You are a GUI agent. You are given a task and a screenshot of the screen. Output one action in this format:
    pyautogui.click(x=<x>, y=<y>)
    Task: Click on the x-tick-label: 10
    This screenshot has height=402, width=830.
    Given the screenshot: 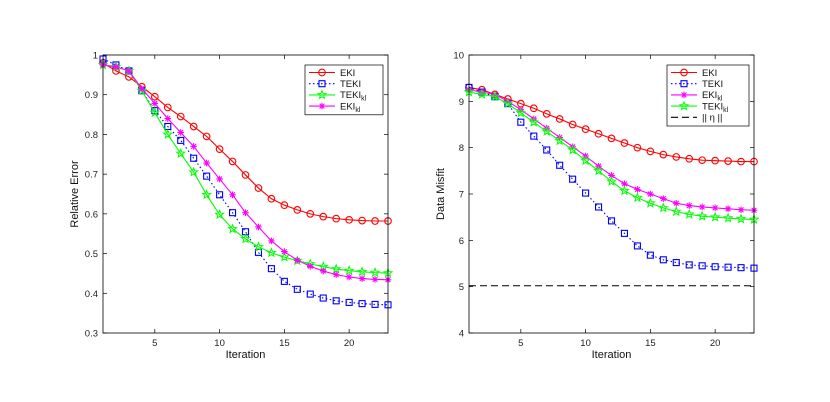 What is the action you would take?
    pyautogui.click(x=585, y=343)
    